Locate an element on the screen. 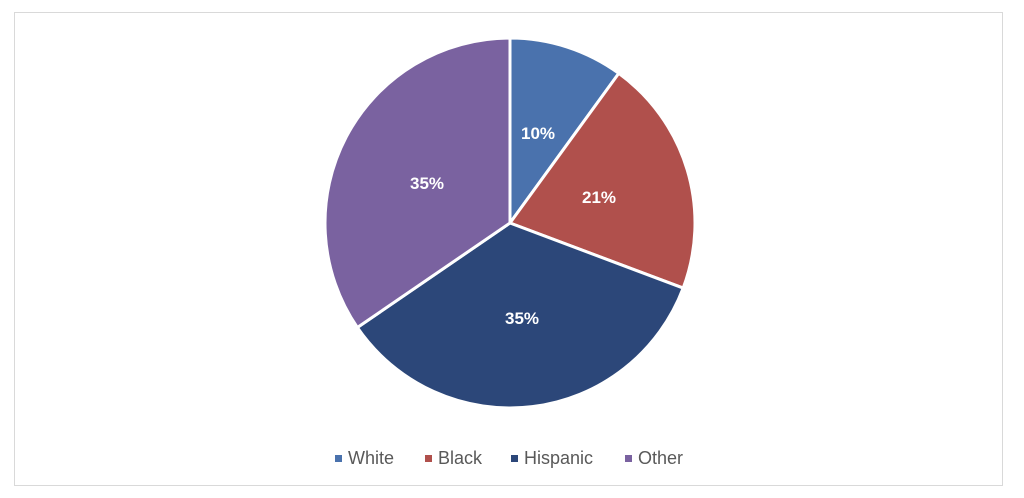 Image resolution: width=1024 pixels, height=498 pixels. slice-label-black: 21% is located at coordinates (599, 197).